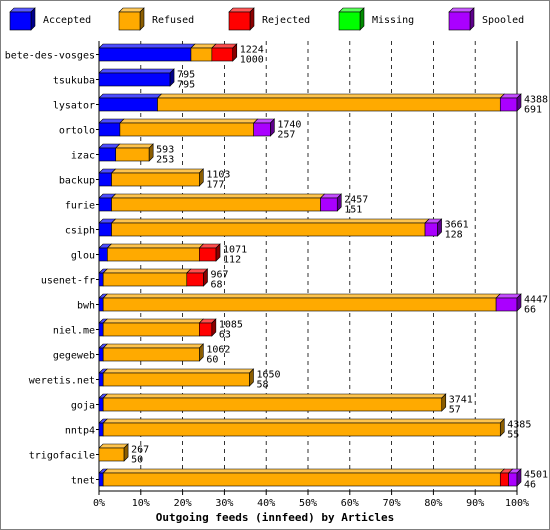  I want to click on value-label-accepted: 691, so click(533, 110).